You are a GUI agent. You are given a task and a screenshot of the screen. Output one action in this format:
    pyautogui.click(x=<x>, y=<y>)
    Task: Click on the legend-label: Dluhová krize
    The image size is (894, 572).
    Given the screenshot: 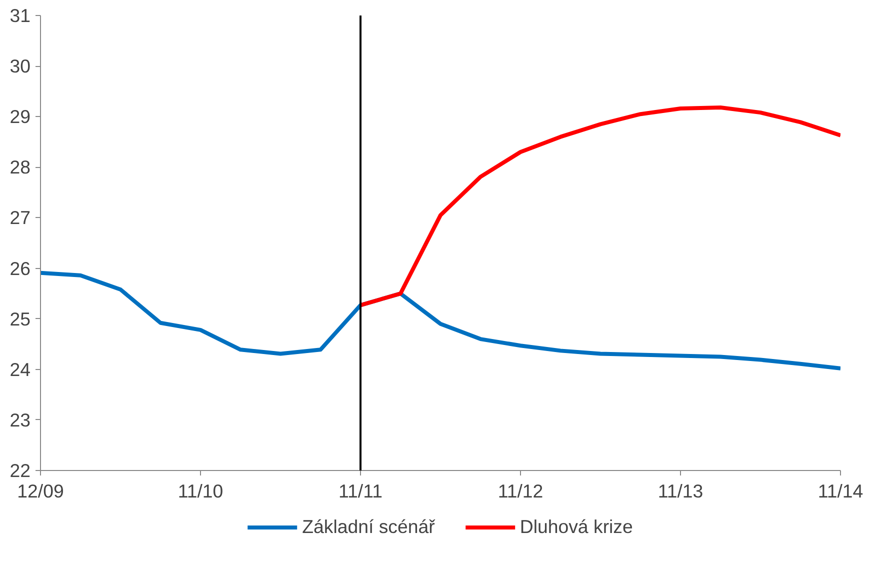 What is the action you would take?
    pyautogui.click(x=576, y=527)
    